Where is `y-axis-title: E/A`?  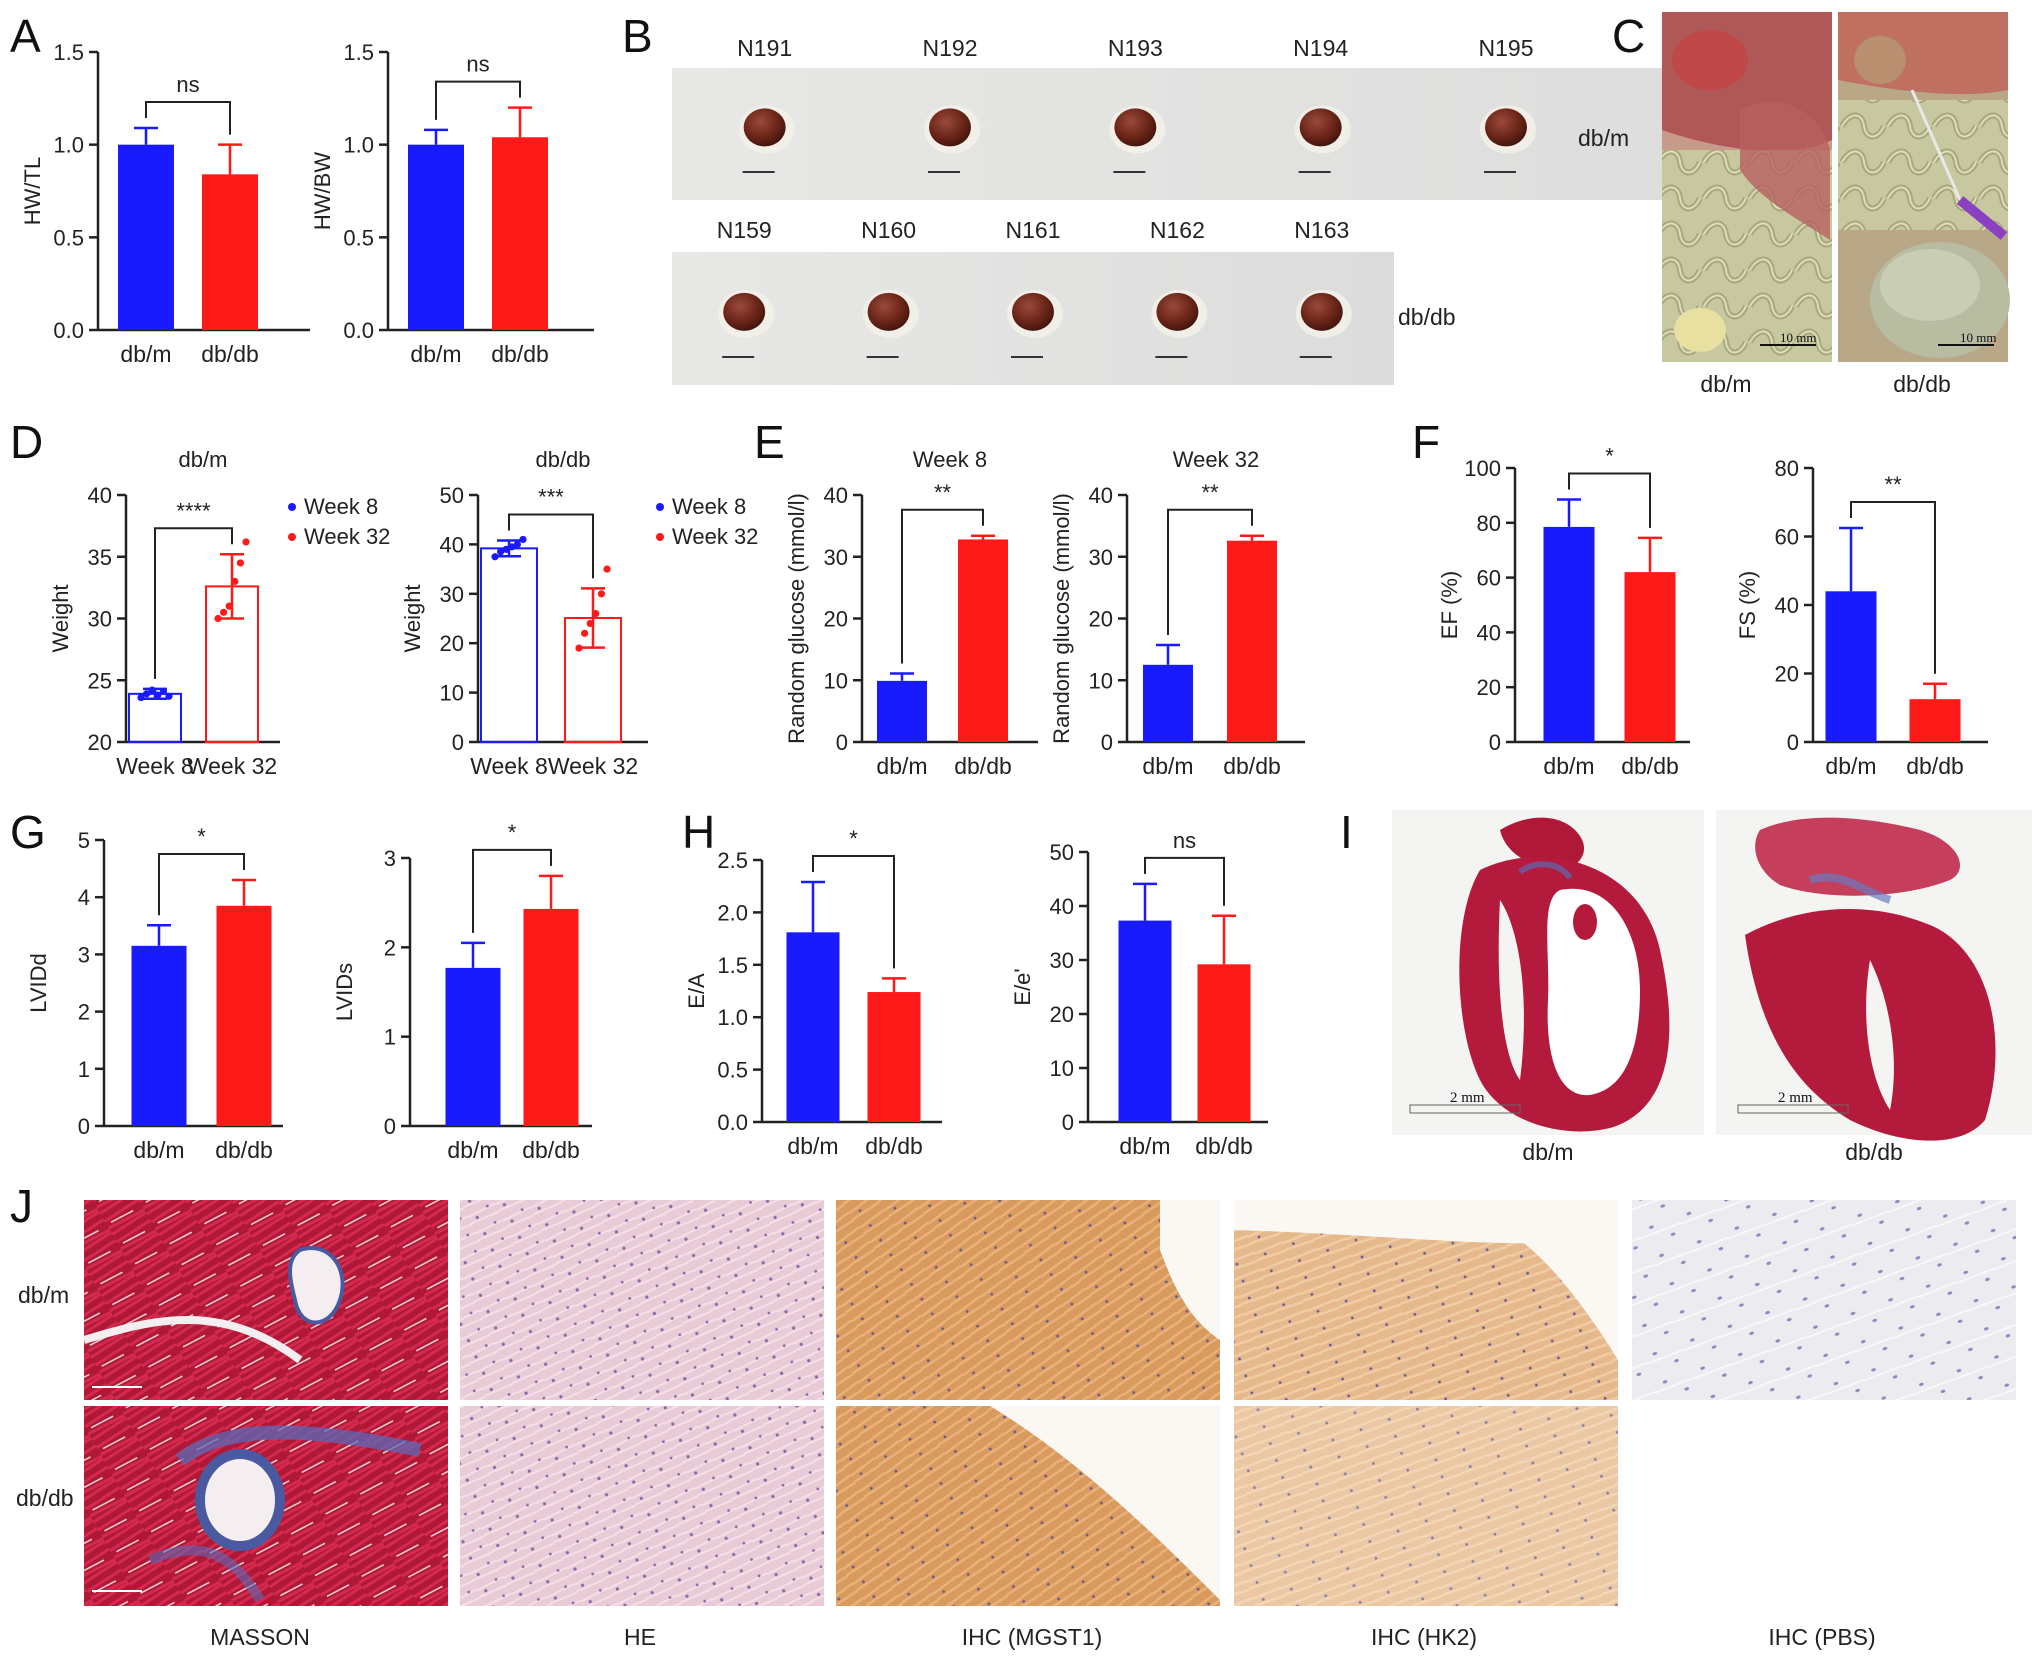 y-axis-title: E/A is located at coordinates (696, 991).